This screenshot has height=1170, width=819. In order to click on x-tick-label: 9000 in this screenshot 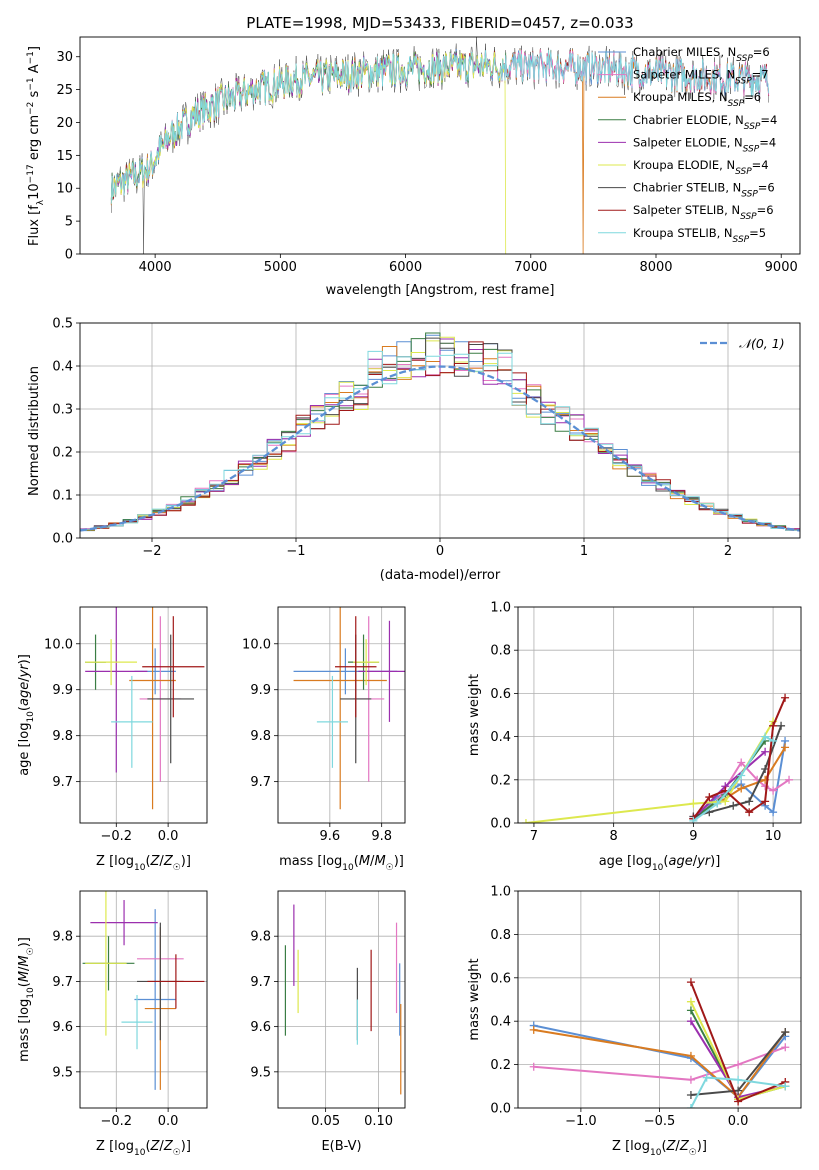, I will do `click(781, 267)`.